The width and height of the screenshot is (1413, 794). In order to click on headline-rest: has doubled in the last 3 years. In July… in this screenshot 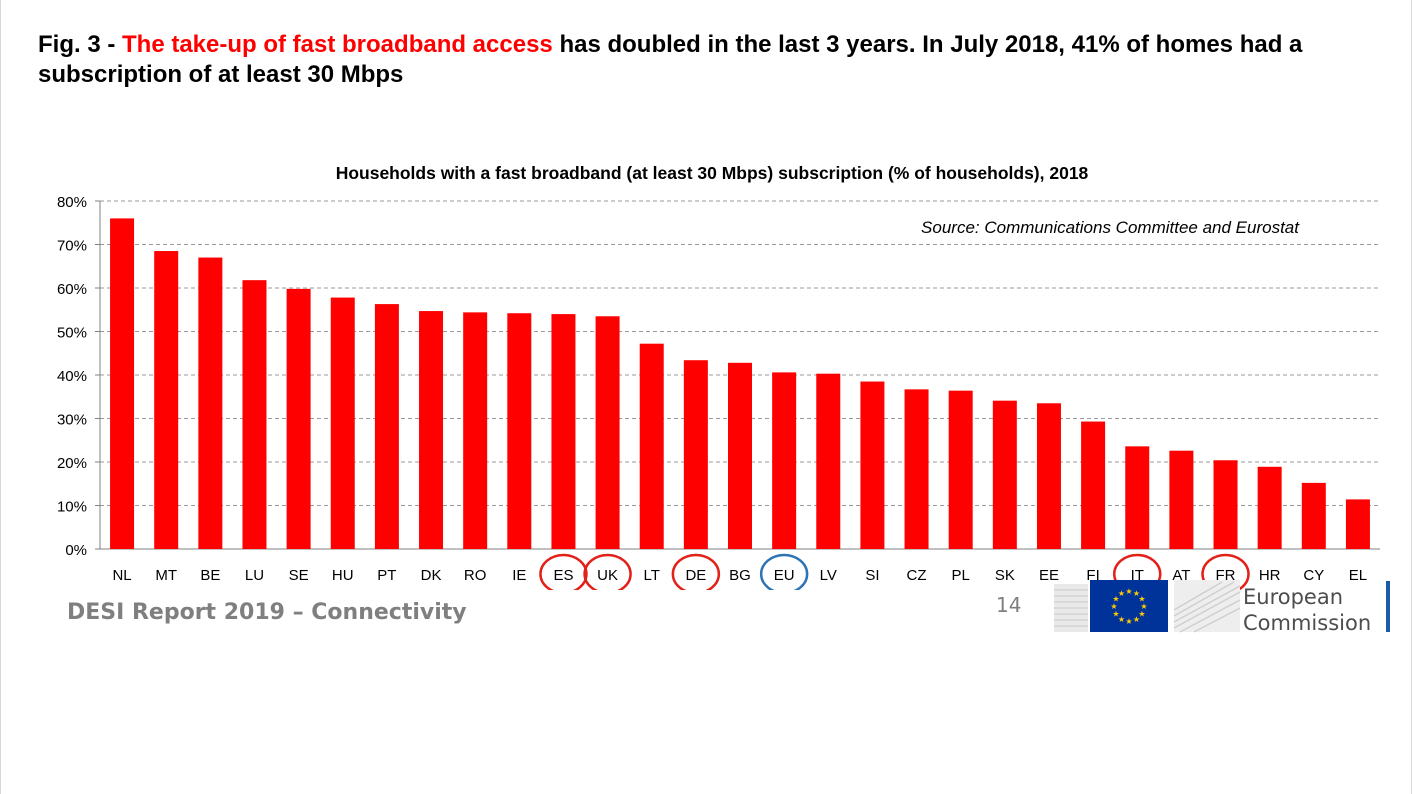, I will do `click(670, 59)`.